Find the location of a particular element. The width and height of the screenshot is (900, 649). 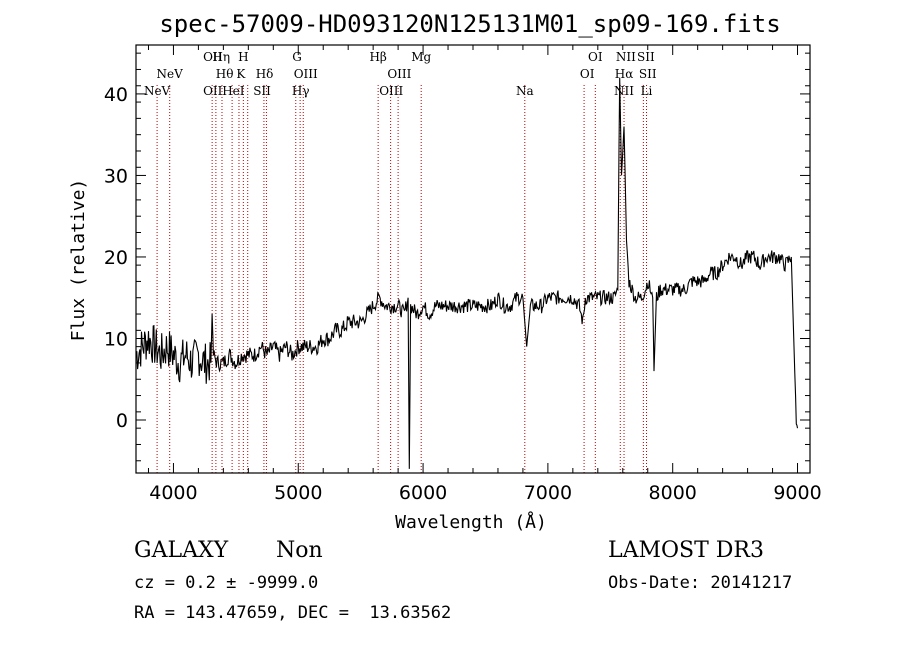

emission-line-label: Mg is located at coordinates (421, 57).